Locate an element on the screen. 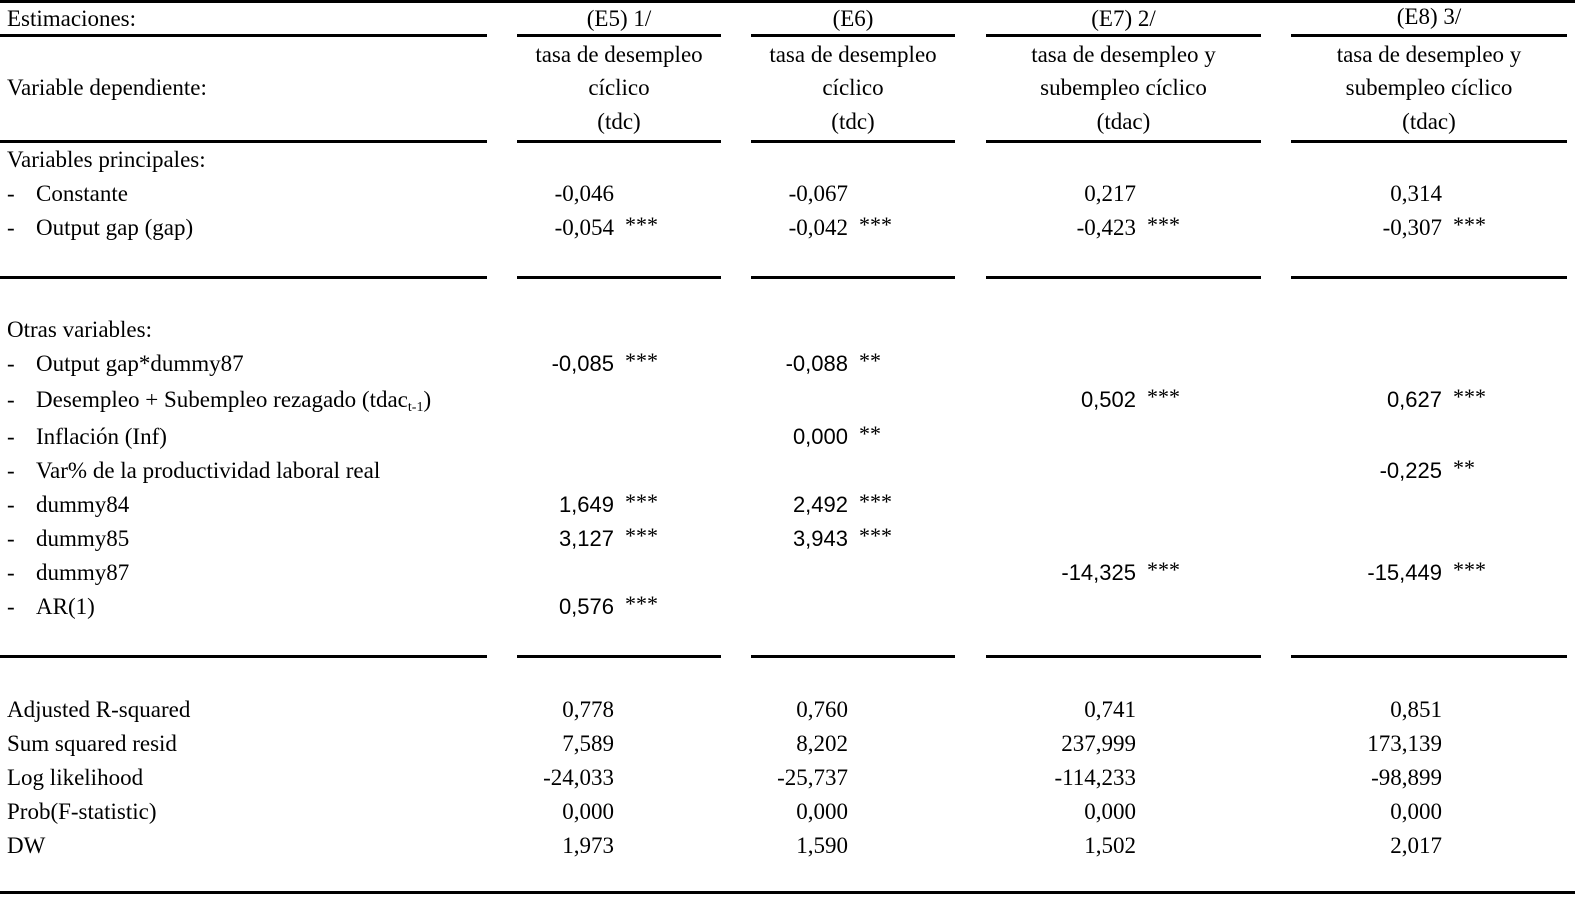 This screenshot has width=1575, height=901. cell-value: -0,423 is located at coordinates (1106, 227).